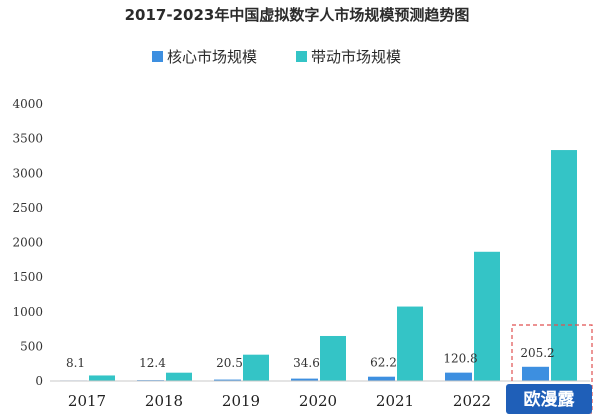 The height and width of the screenshot is (416, 594). Describe the element at coordinates (27, 104) in the screenshot. I see `y-tick-label: 4000` at that location.